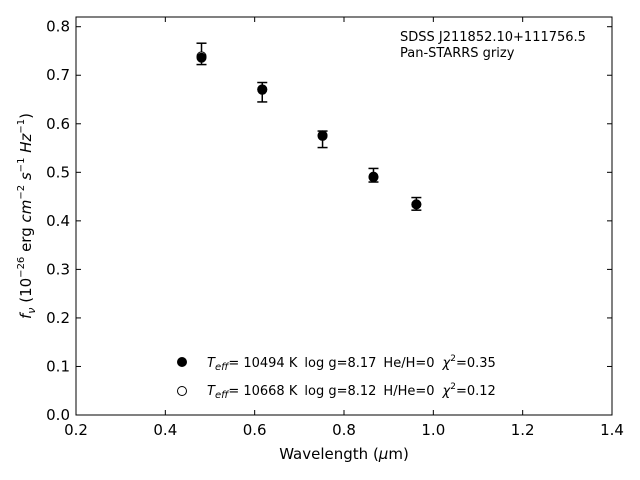 Image resolution: width=640 pixels, height=480 pixels. What do you see at coordinates (612, 430) in the screenshot?
I see `x-tick-label: 1.4` at bounding box center [612, 430].